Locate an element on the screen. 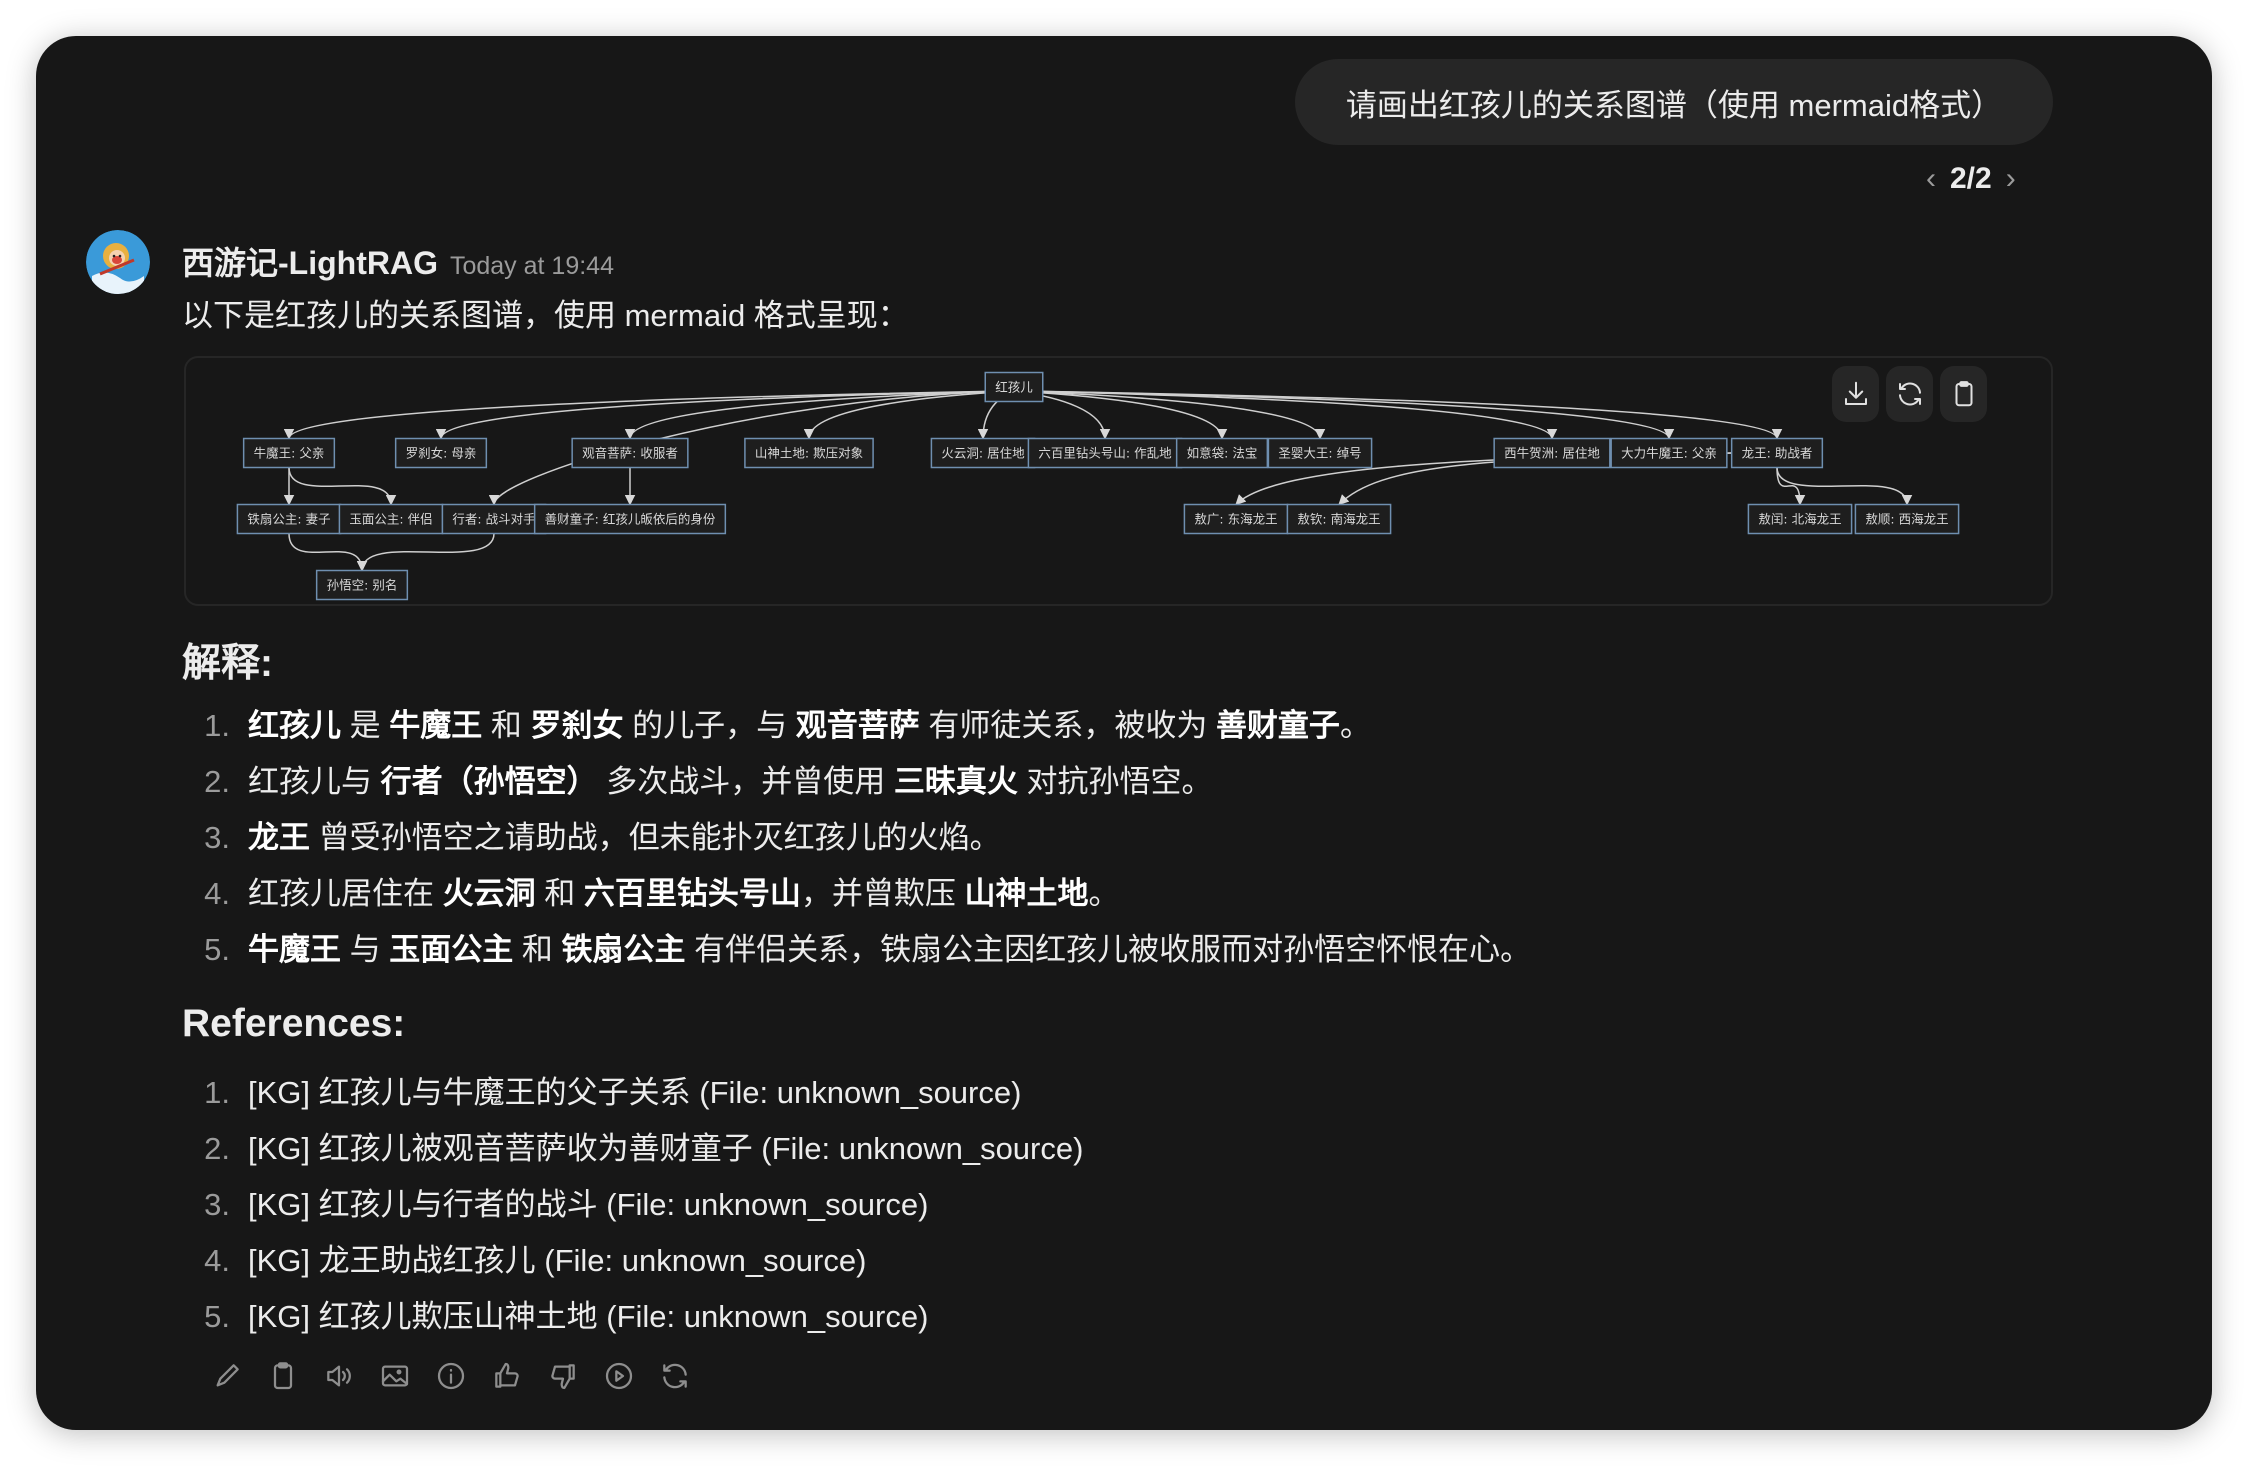 The image size is (2248, 1466). thumbs-down-button is located at coordinates (563, 1376).